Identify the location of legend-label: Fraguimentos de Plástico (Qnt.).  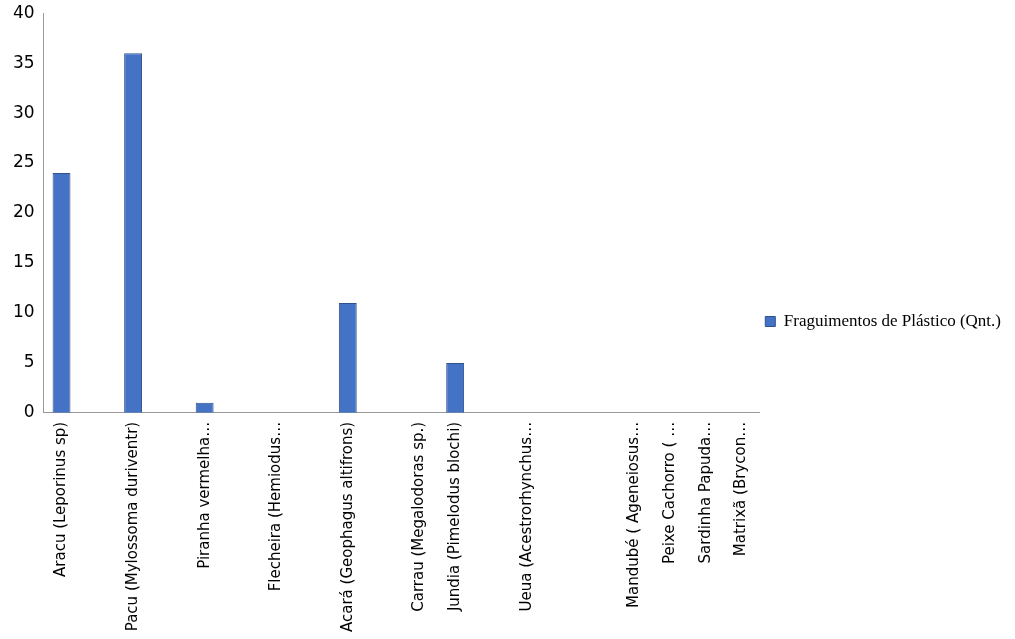
(892, 320).